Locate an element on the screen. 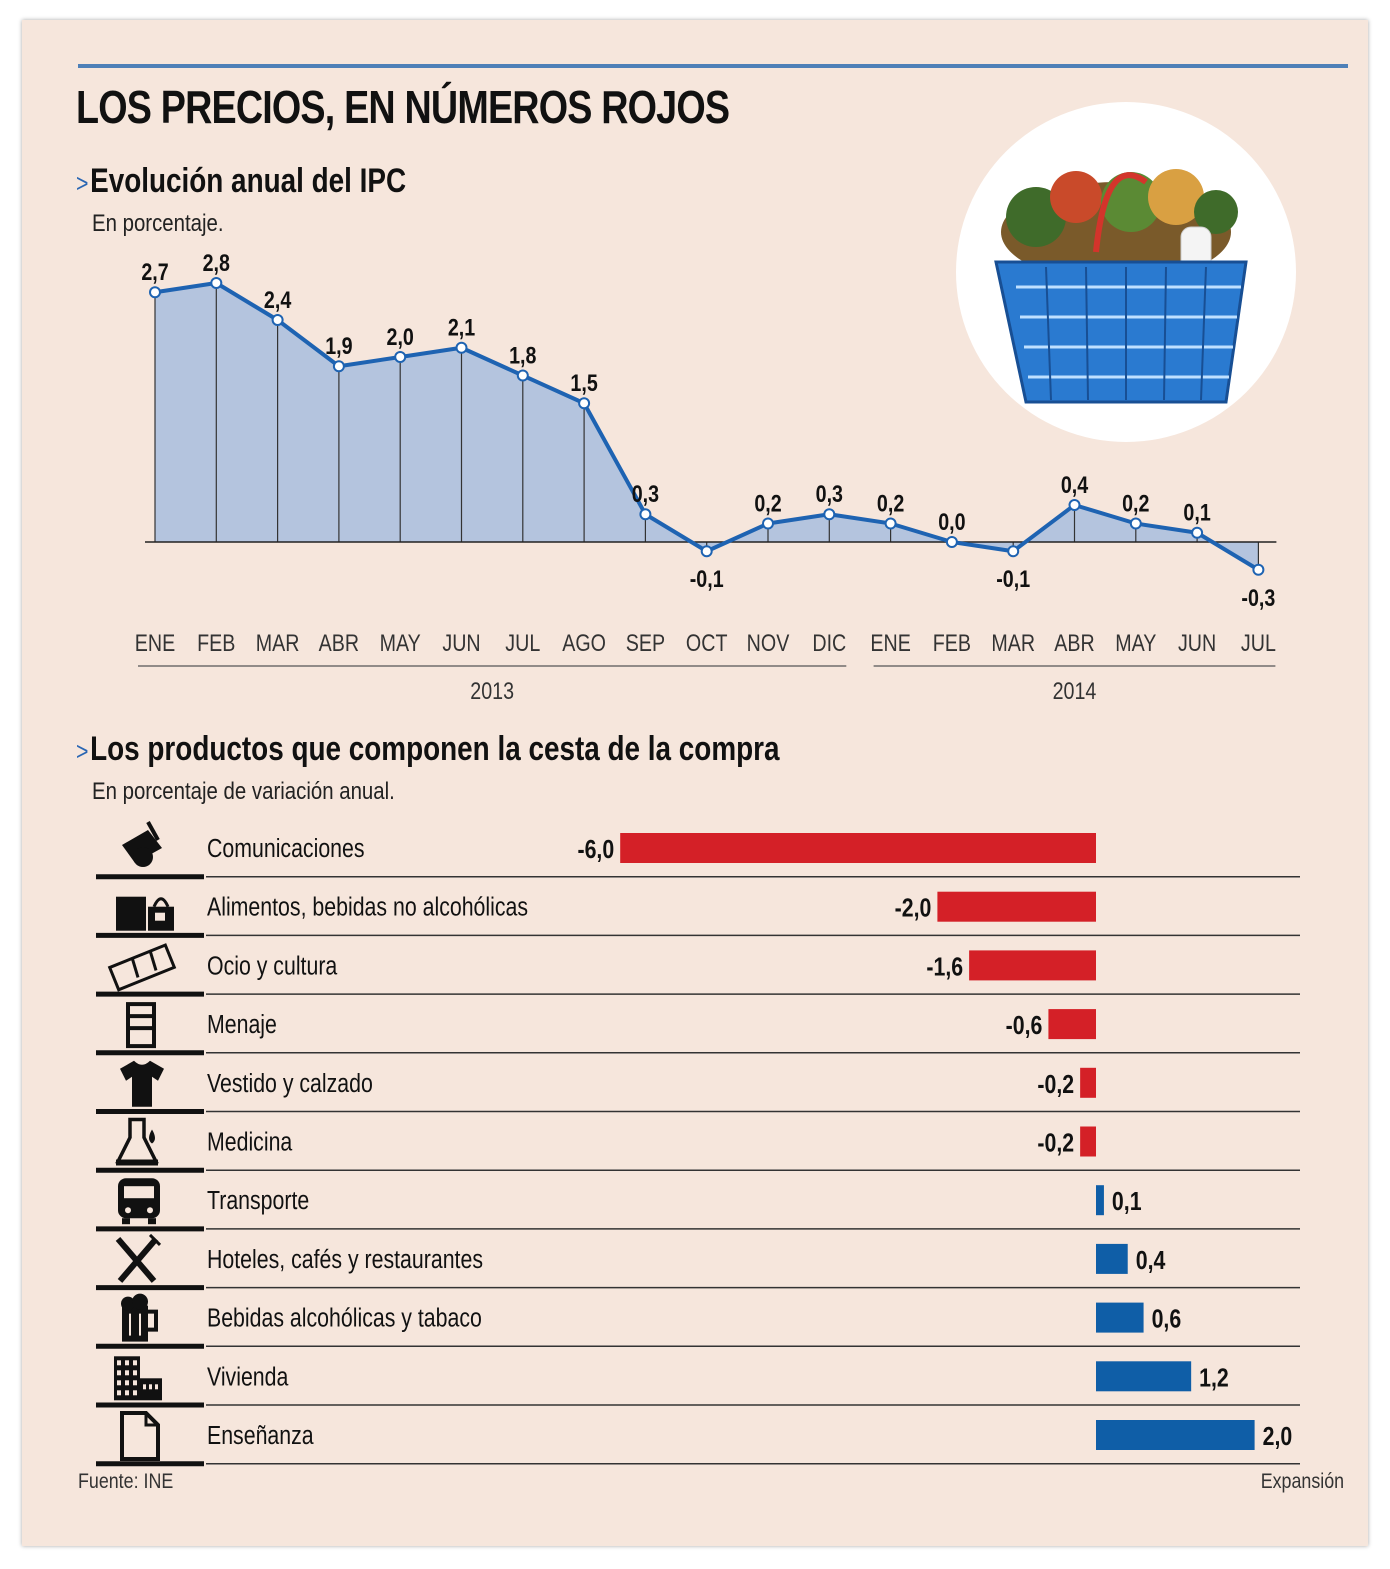  section-ipc-subtitle: En porcentaje. is located at coordinates (158, 223).